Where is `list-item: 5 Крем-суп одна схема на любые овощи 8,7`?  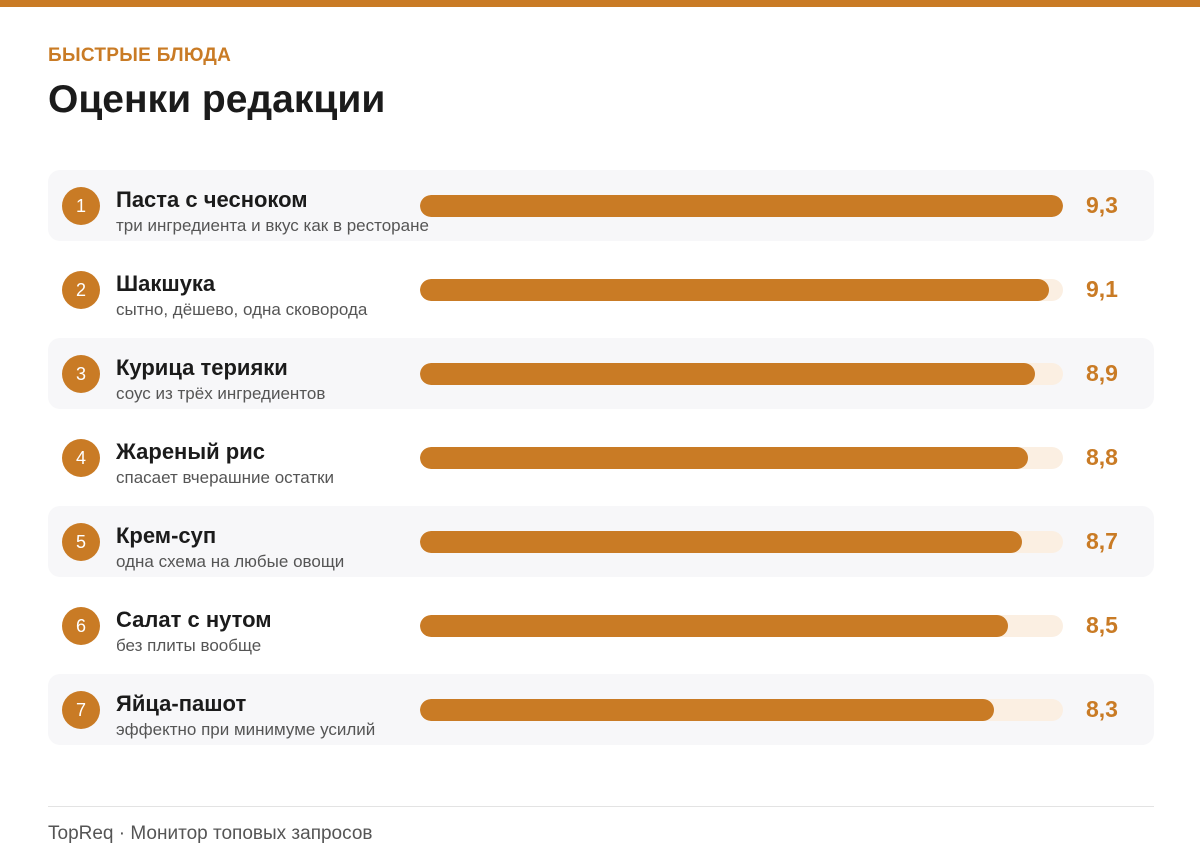 list-item: 5 Крем-суп одна схема на любые овощи 8,7 is located at coordinates (601, 541).